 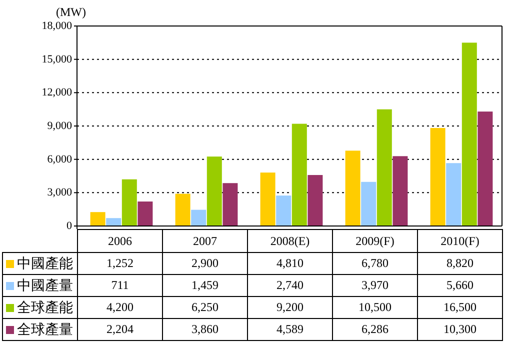 What do you see at coordinates (59, 159) in the screenshot?
I see `y-tick-label: 6,000` at bounding box center [59, 159].